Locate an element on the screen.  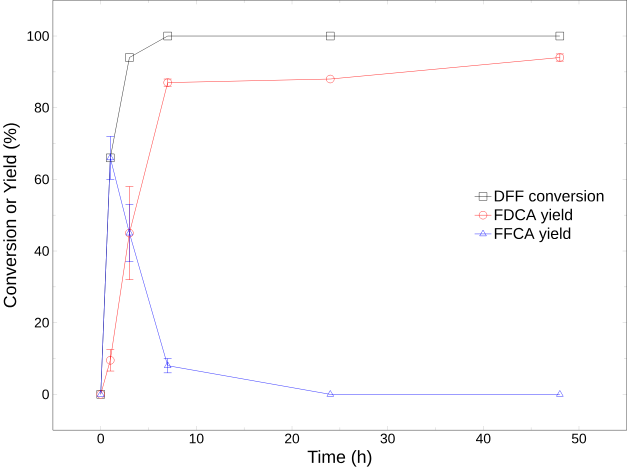
y-axis-title: Conversion or Yield (%) is located at coordinates (11, 215).